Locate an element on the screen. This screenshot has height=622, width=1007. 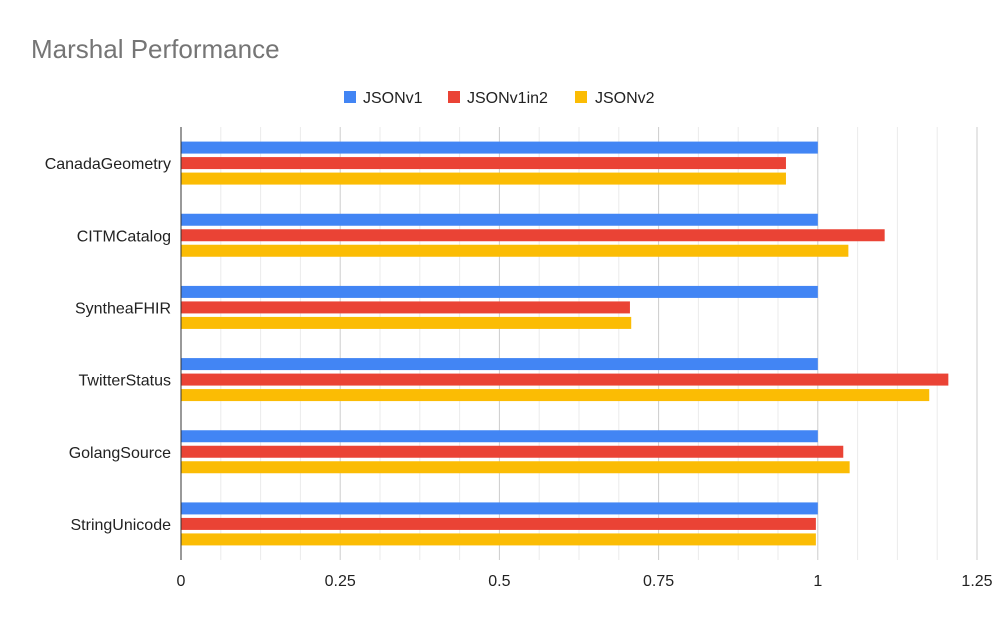
chart-title: Marshal Performance is located at coordinates (155, 49).